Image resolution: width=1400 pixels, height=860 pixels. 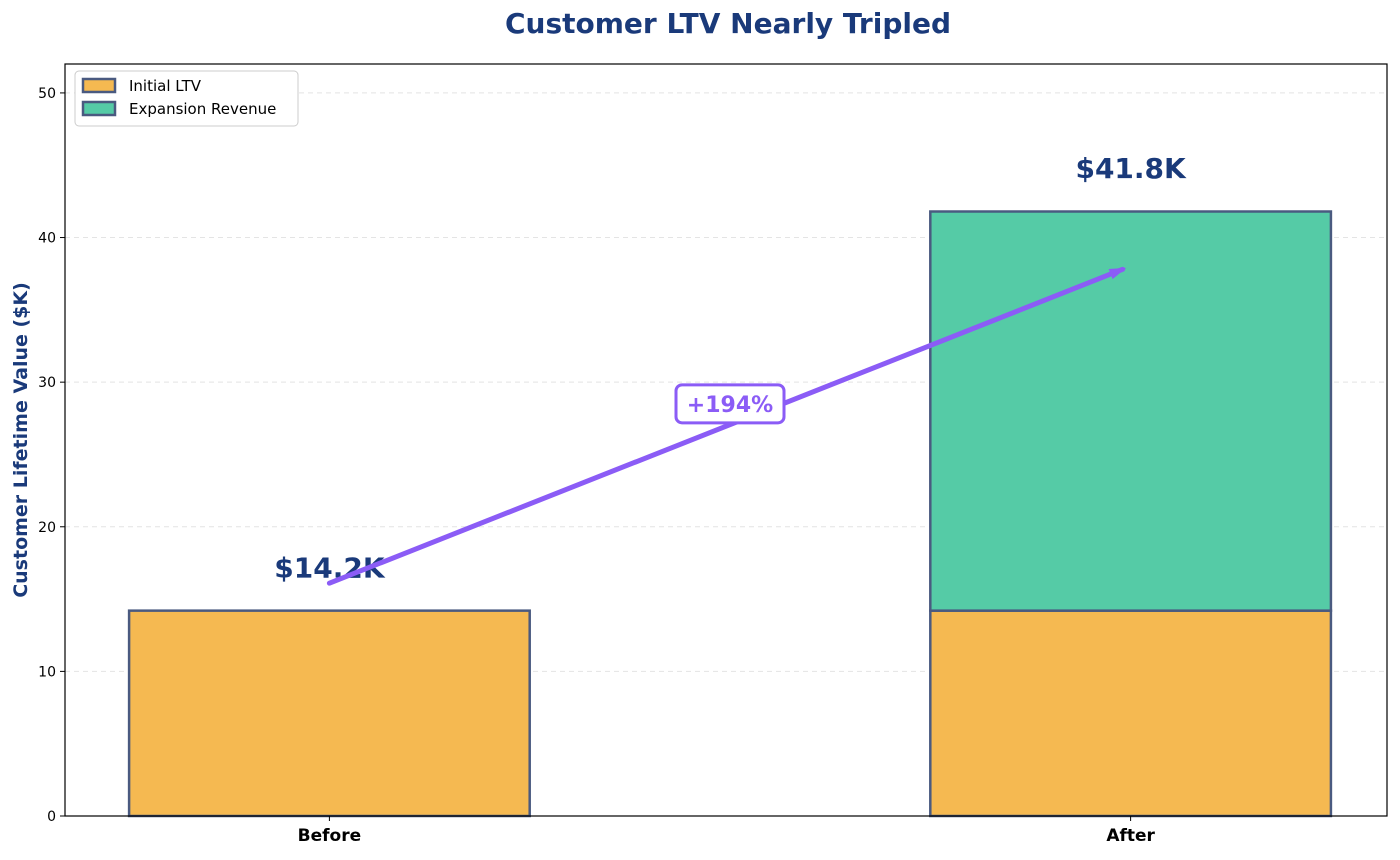 I want to click on total-label-after: $41.8K, so click(x=1131, y=168).